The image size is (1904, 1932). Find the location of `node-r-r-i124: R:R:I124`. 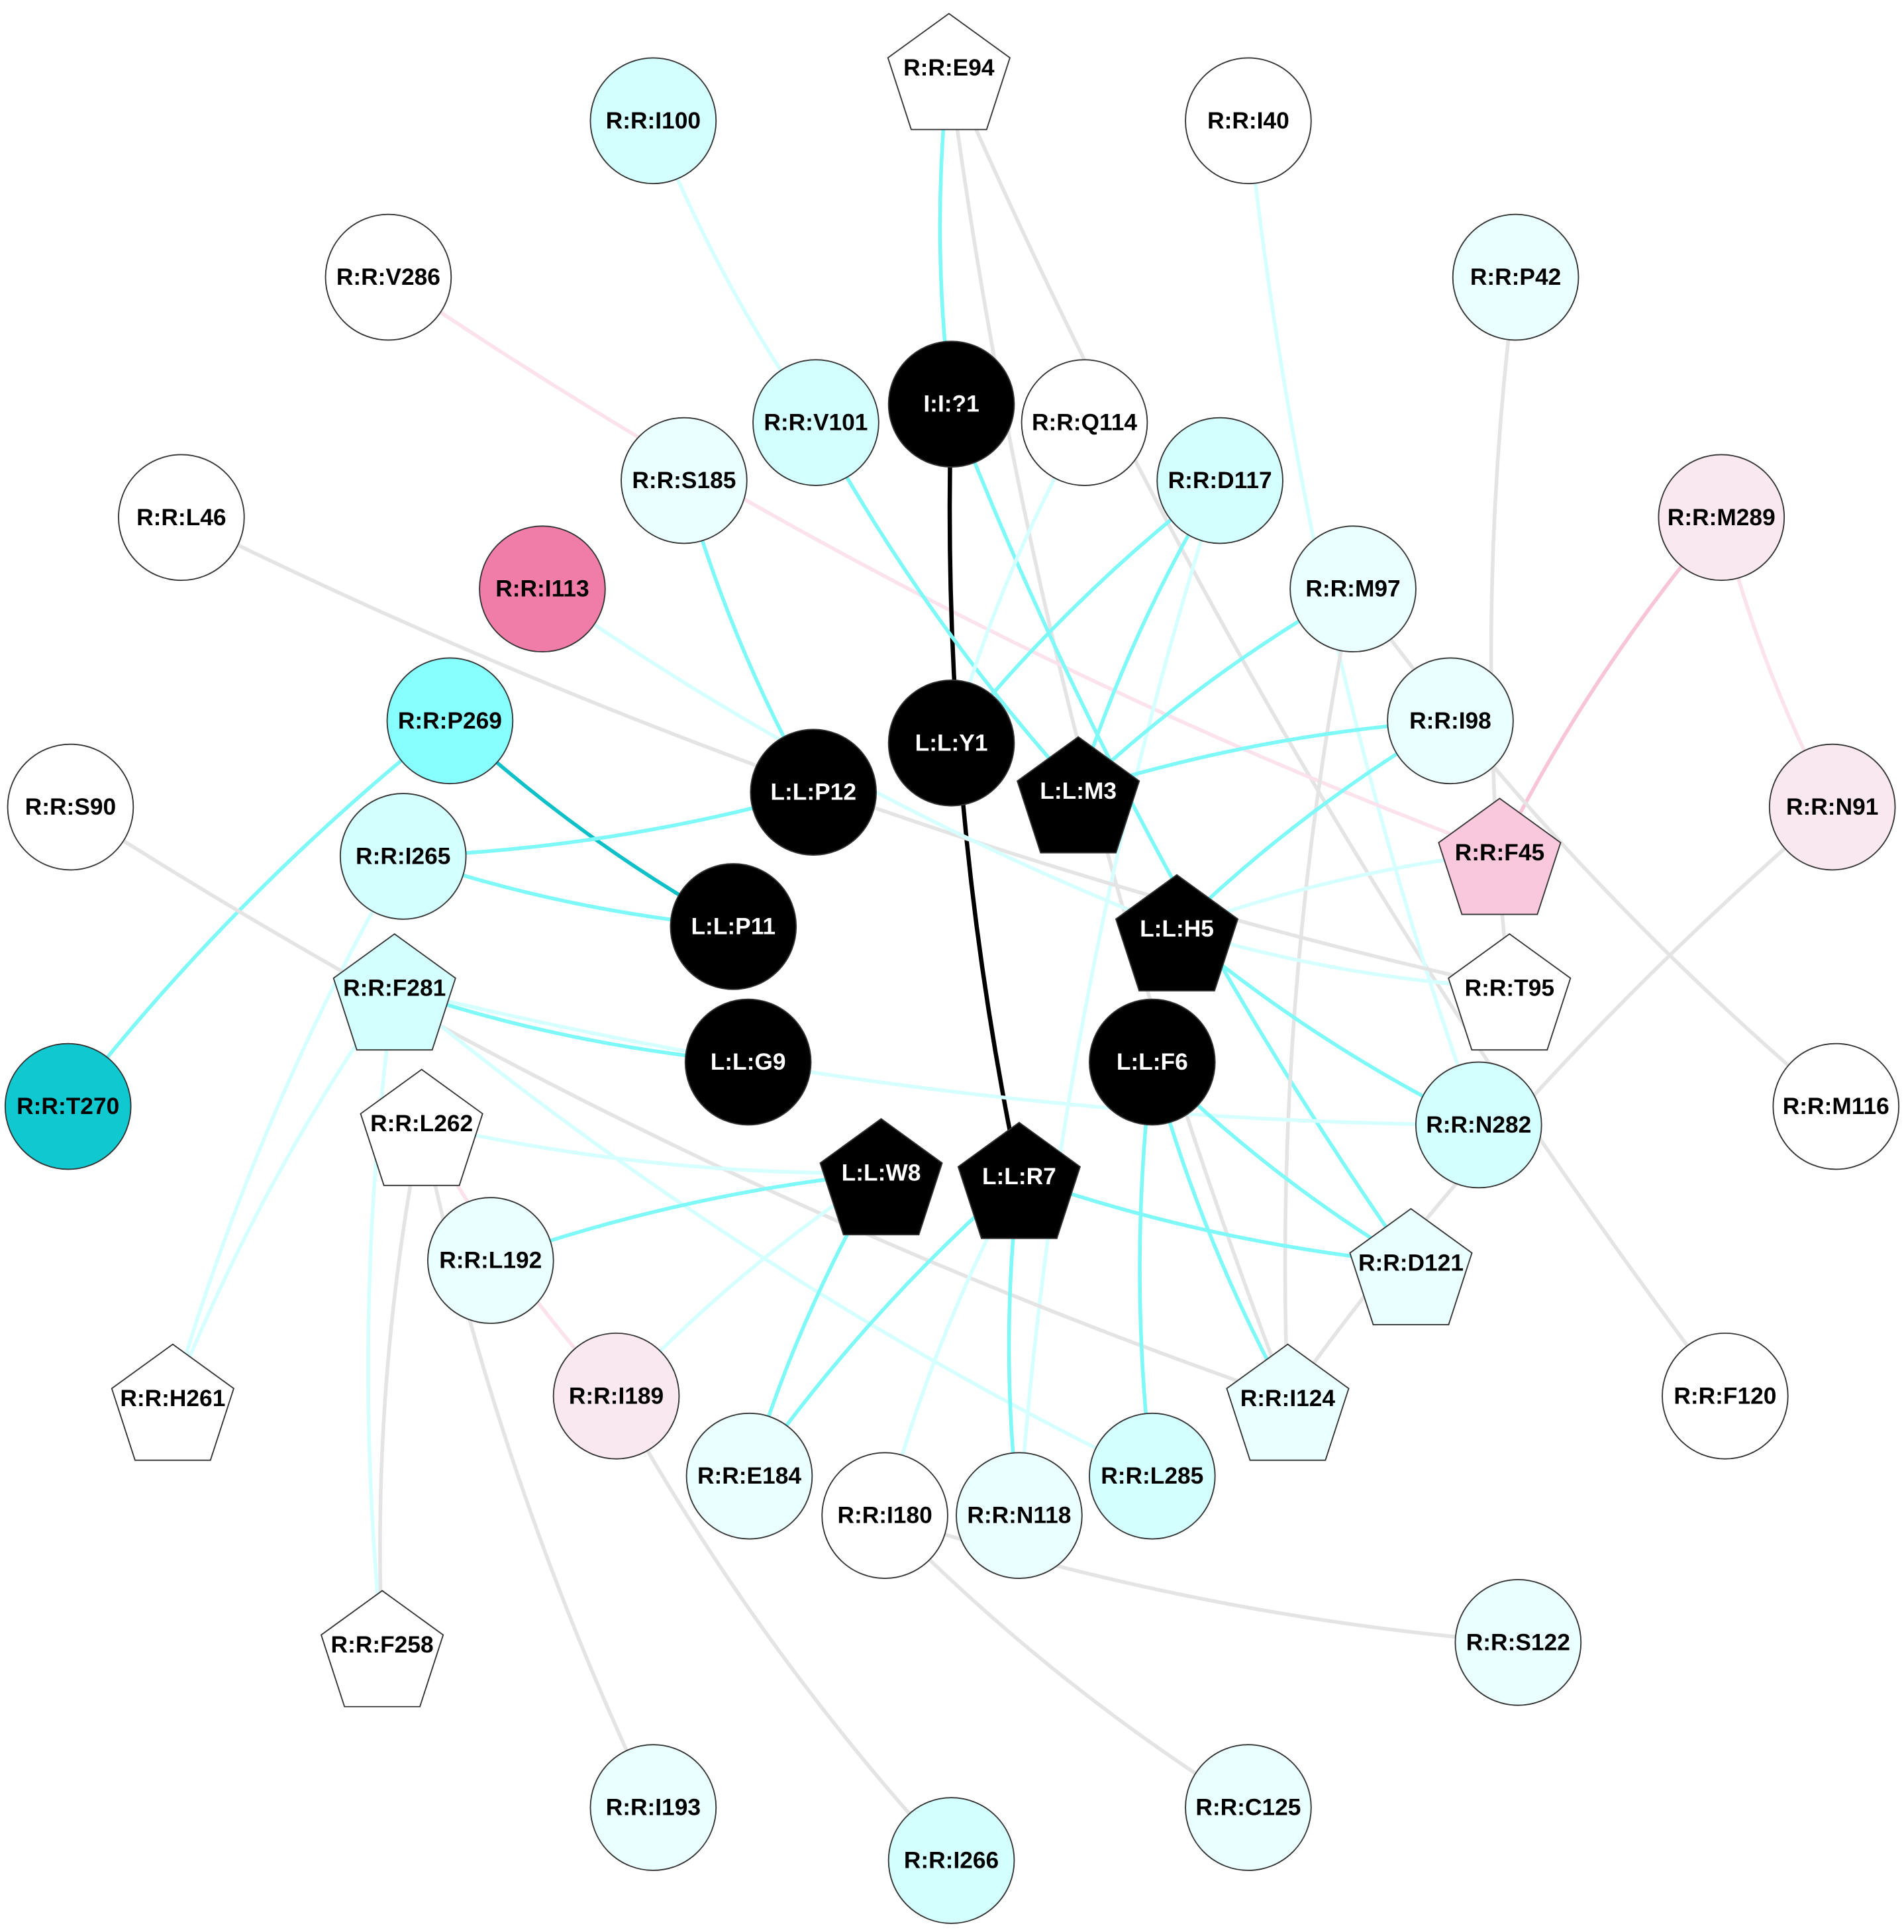

node-r-r-i124: R:R:I124 is located at coordinates (1288, 1402).